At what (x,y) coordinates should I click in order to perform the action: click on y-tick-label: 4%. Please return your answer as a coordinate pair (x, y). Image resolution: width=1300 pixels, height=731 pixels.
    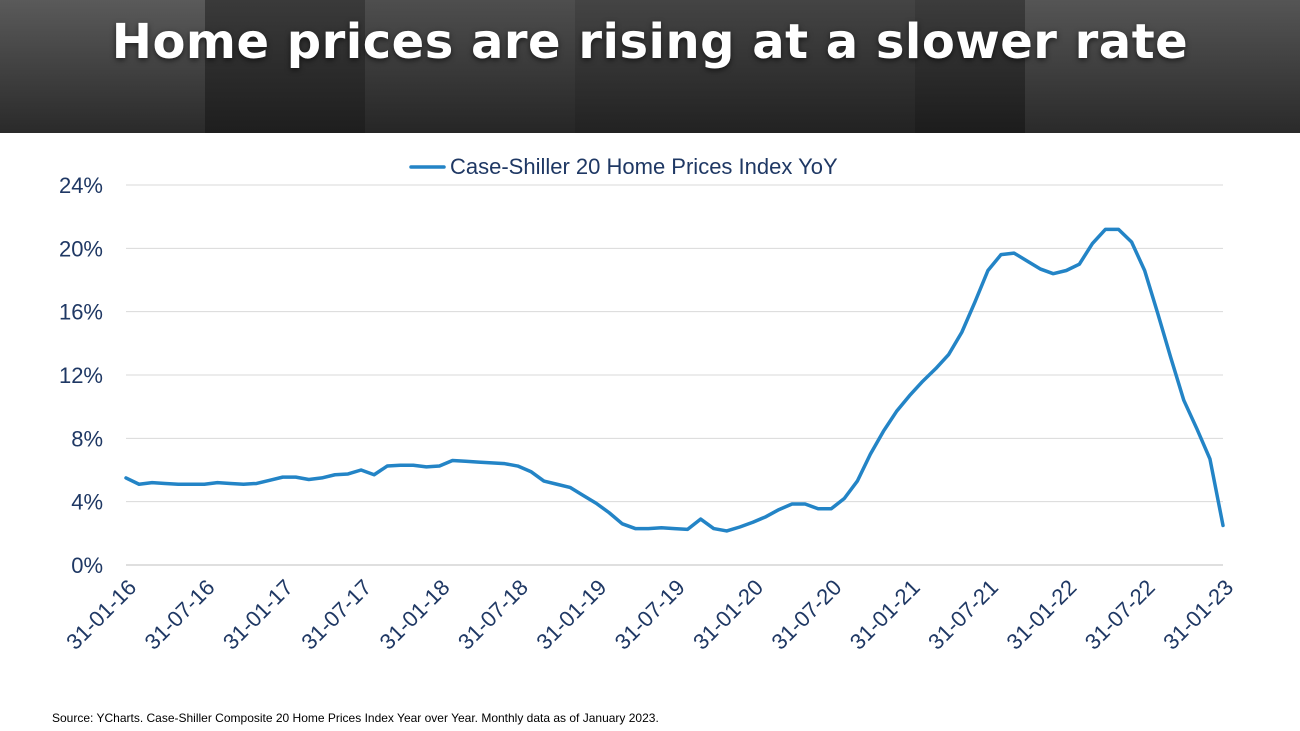
    Looking at the image, I should click on (87, 502).